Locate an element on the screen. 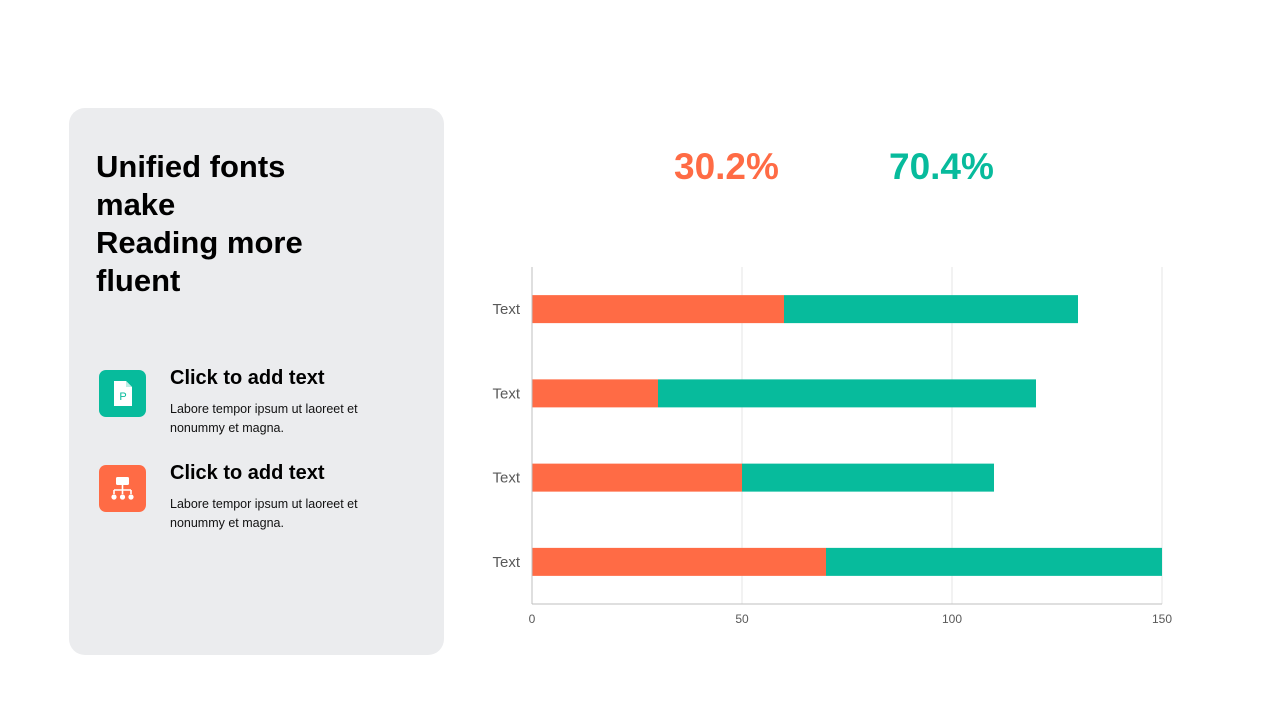 This screenshot has width=1280, height=720. stat-green: 70.4% is located at coordinates (941, 166).